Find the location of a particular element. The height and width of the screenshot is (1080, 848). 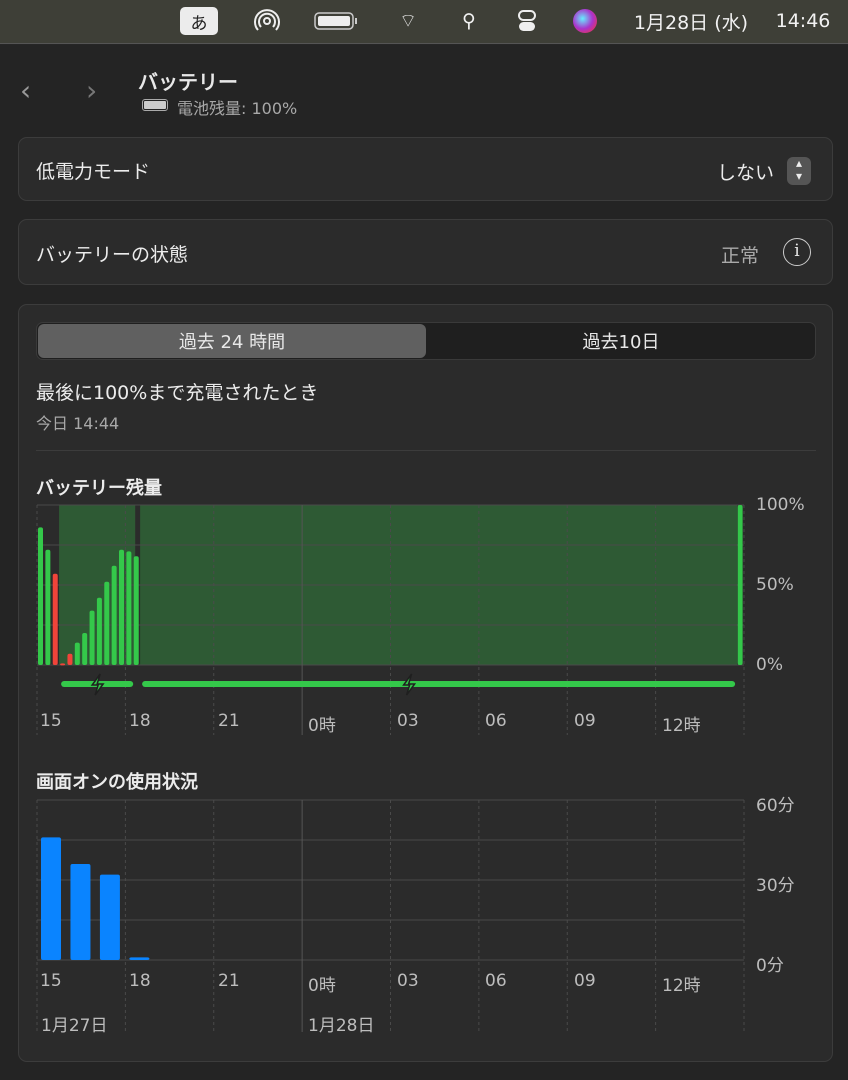

usage-chart-title: 画面オンの使用状況 is located at coordinates (117, 782).